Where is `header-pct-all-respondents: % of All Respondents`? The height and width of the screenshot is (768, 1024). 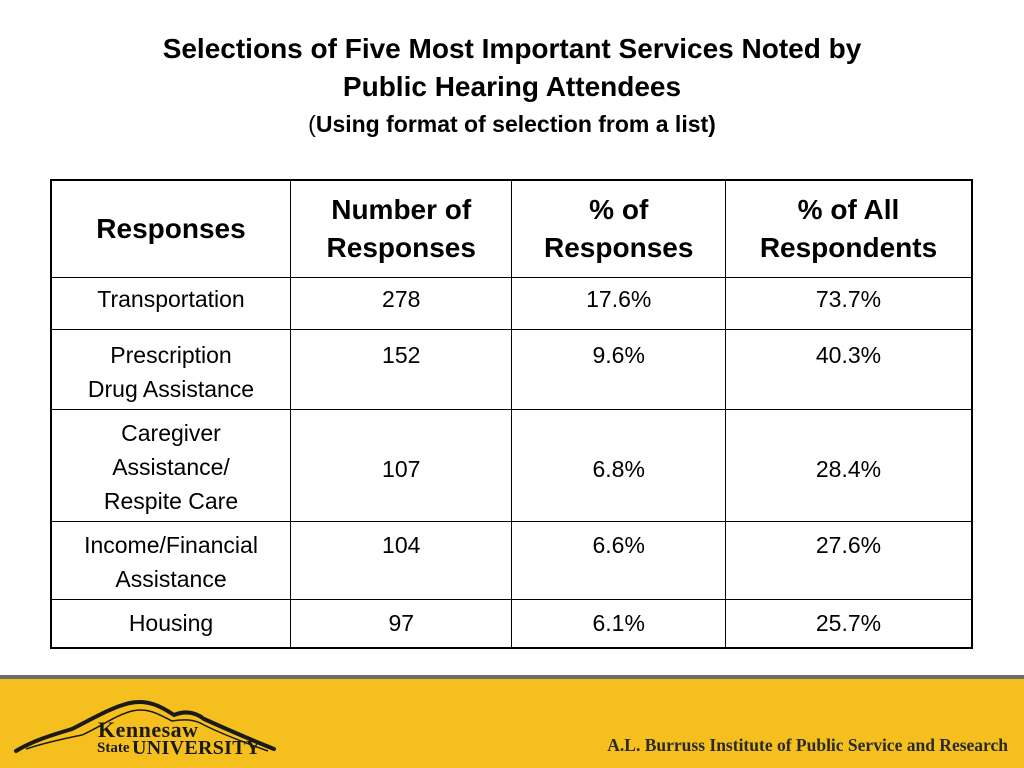
header-pct-all-respondents: % of All Respondents is located at coordinates (848, 228).